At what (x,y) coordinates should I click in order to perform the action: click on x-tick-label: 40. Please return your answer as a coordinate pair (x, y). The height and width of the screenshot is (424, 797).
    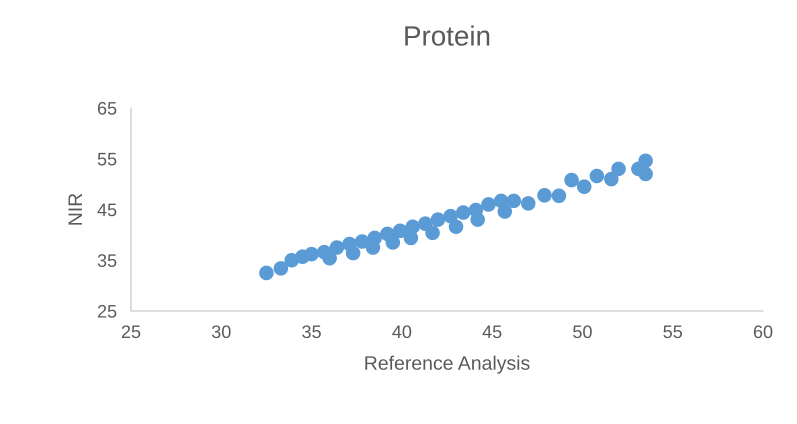
    Looking at the image, I should click on (402, 331).